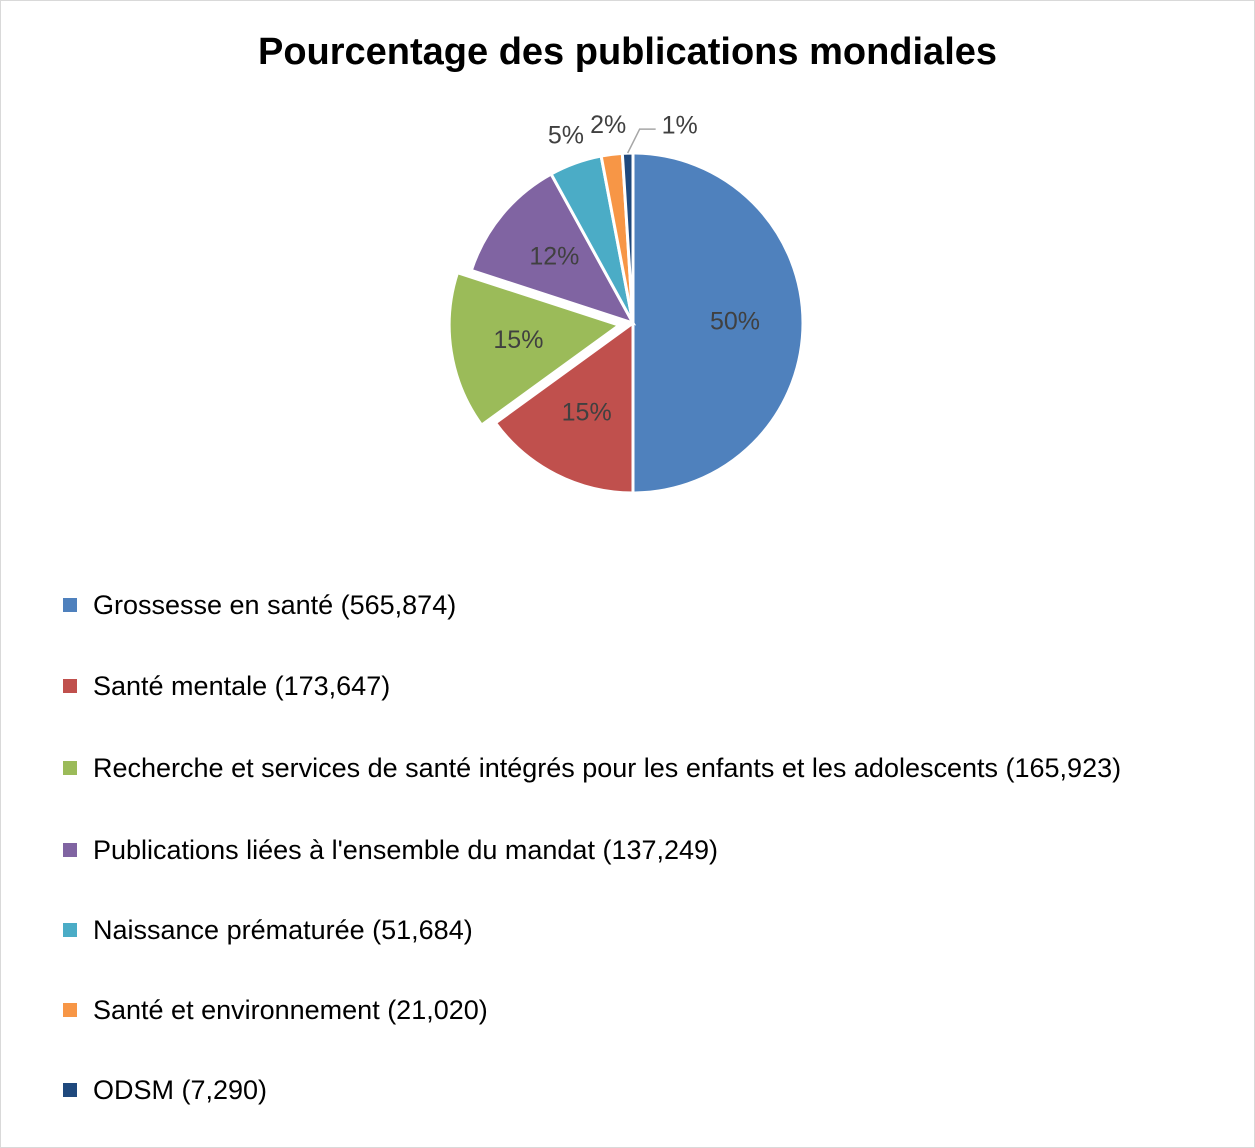 This screenshot has width=1255, height=1148. I want to click on legend-label: Santé et environnement (21,020), so click(290, 1010).